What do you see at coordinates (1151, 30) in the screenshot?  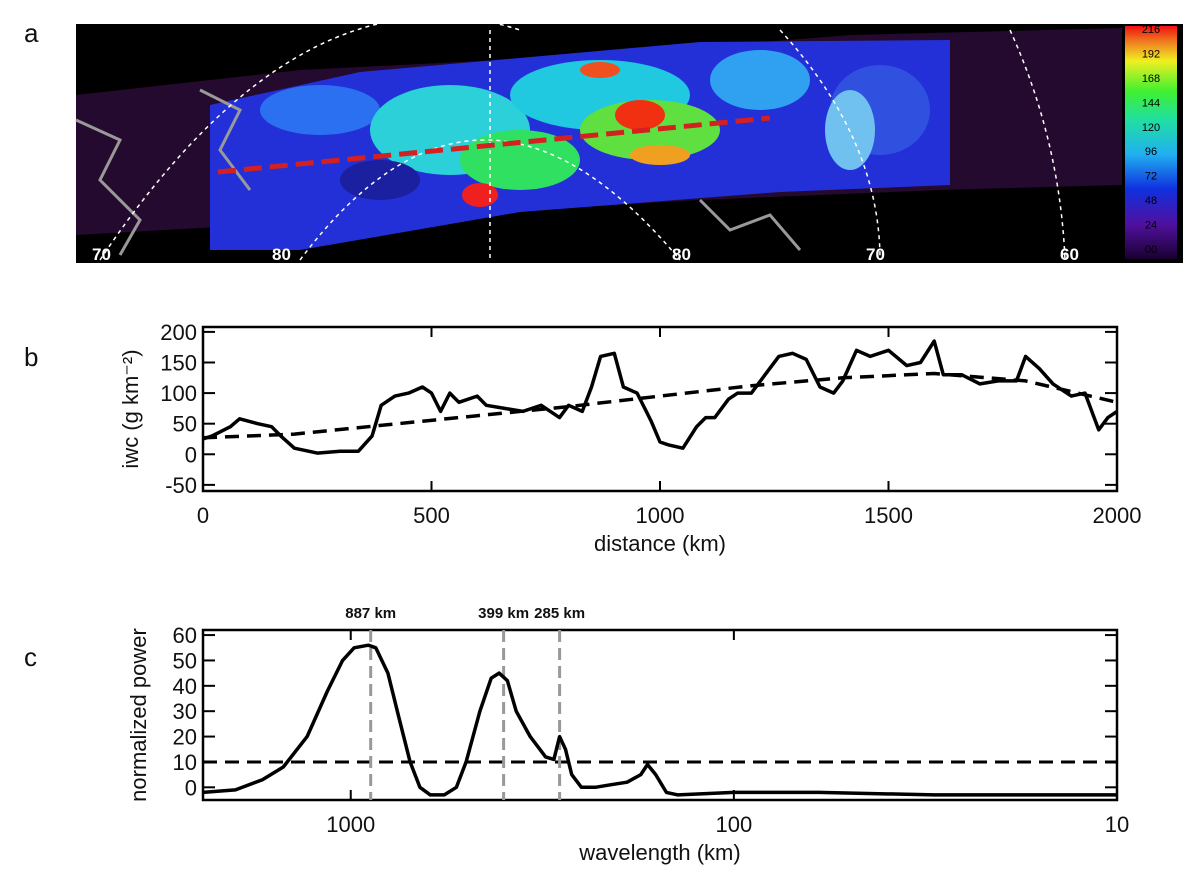 I see `colorbar-label: 216` at bounding box center [1151, 30].